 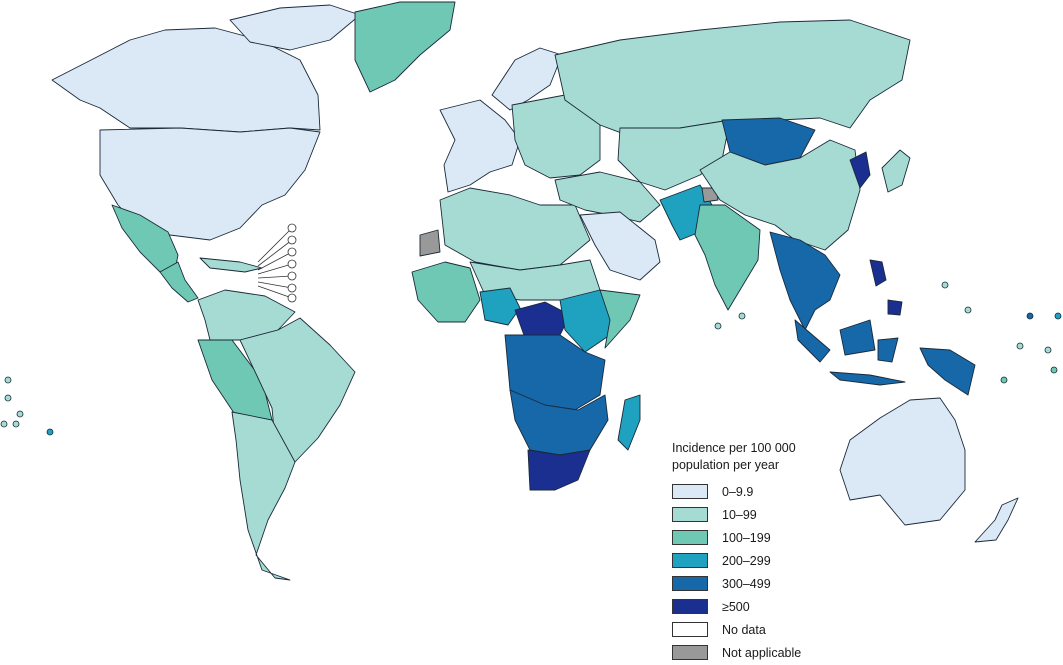 I want to click on region-western-sahara, so click(x=430, y=243).